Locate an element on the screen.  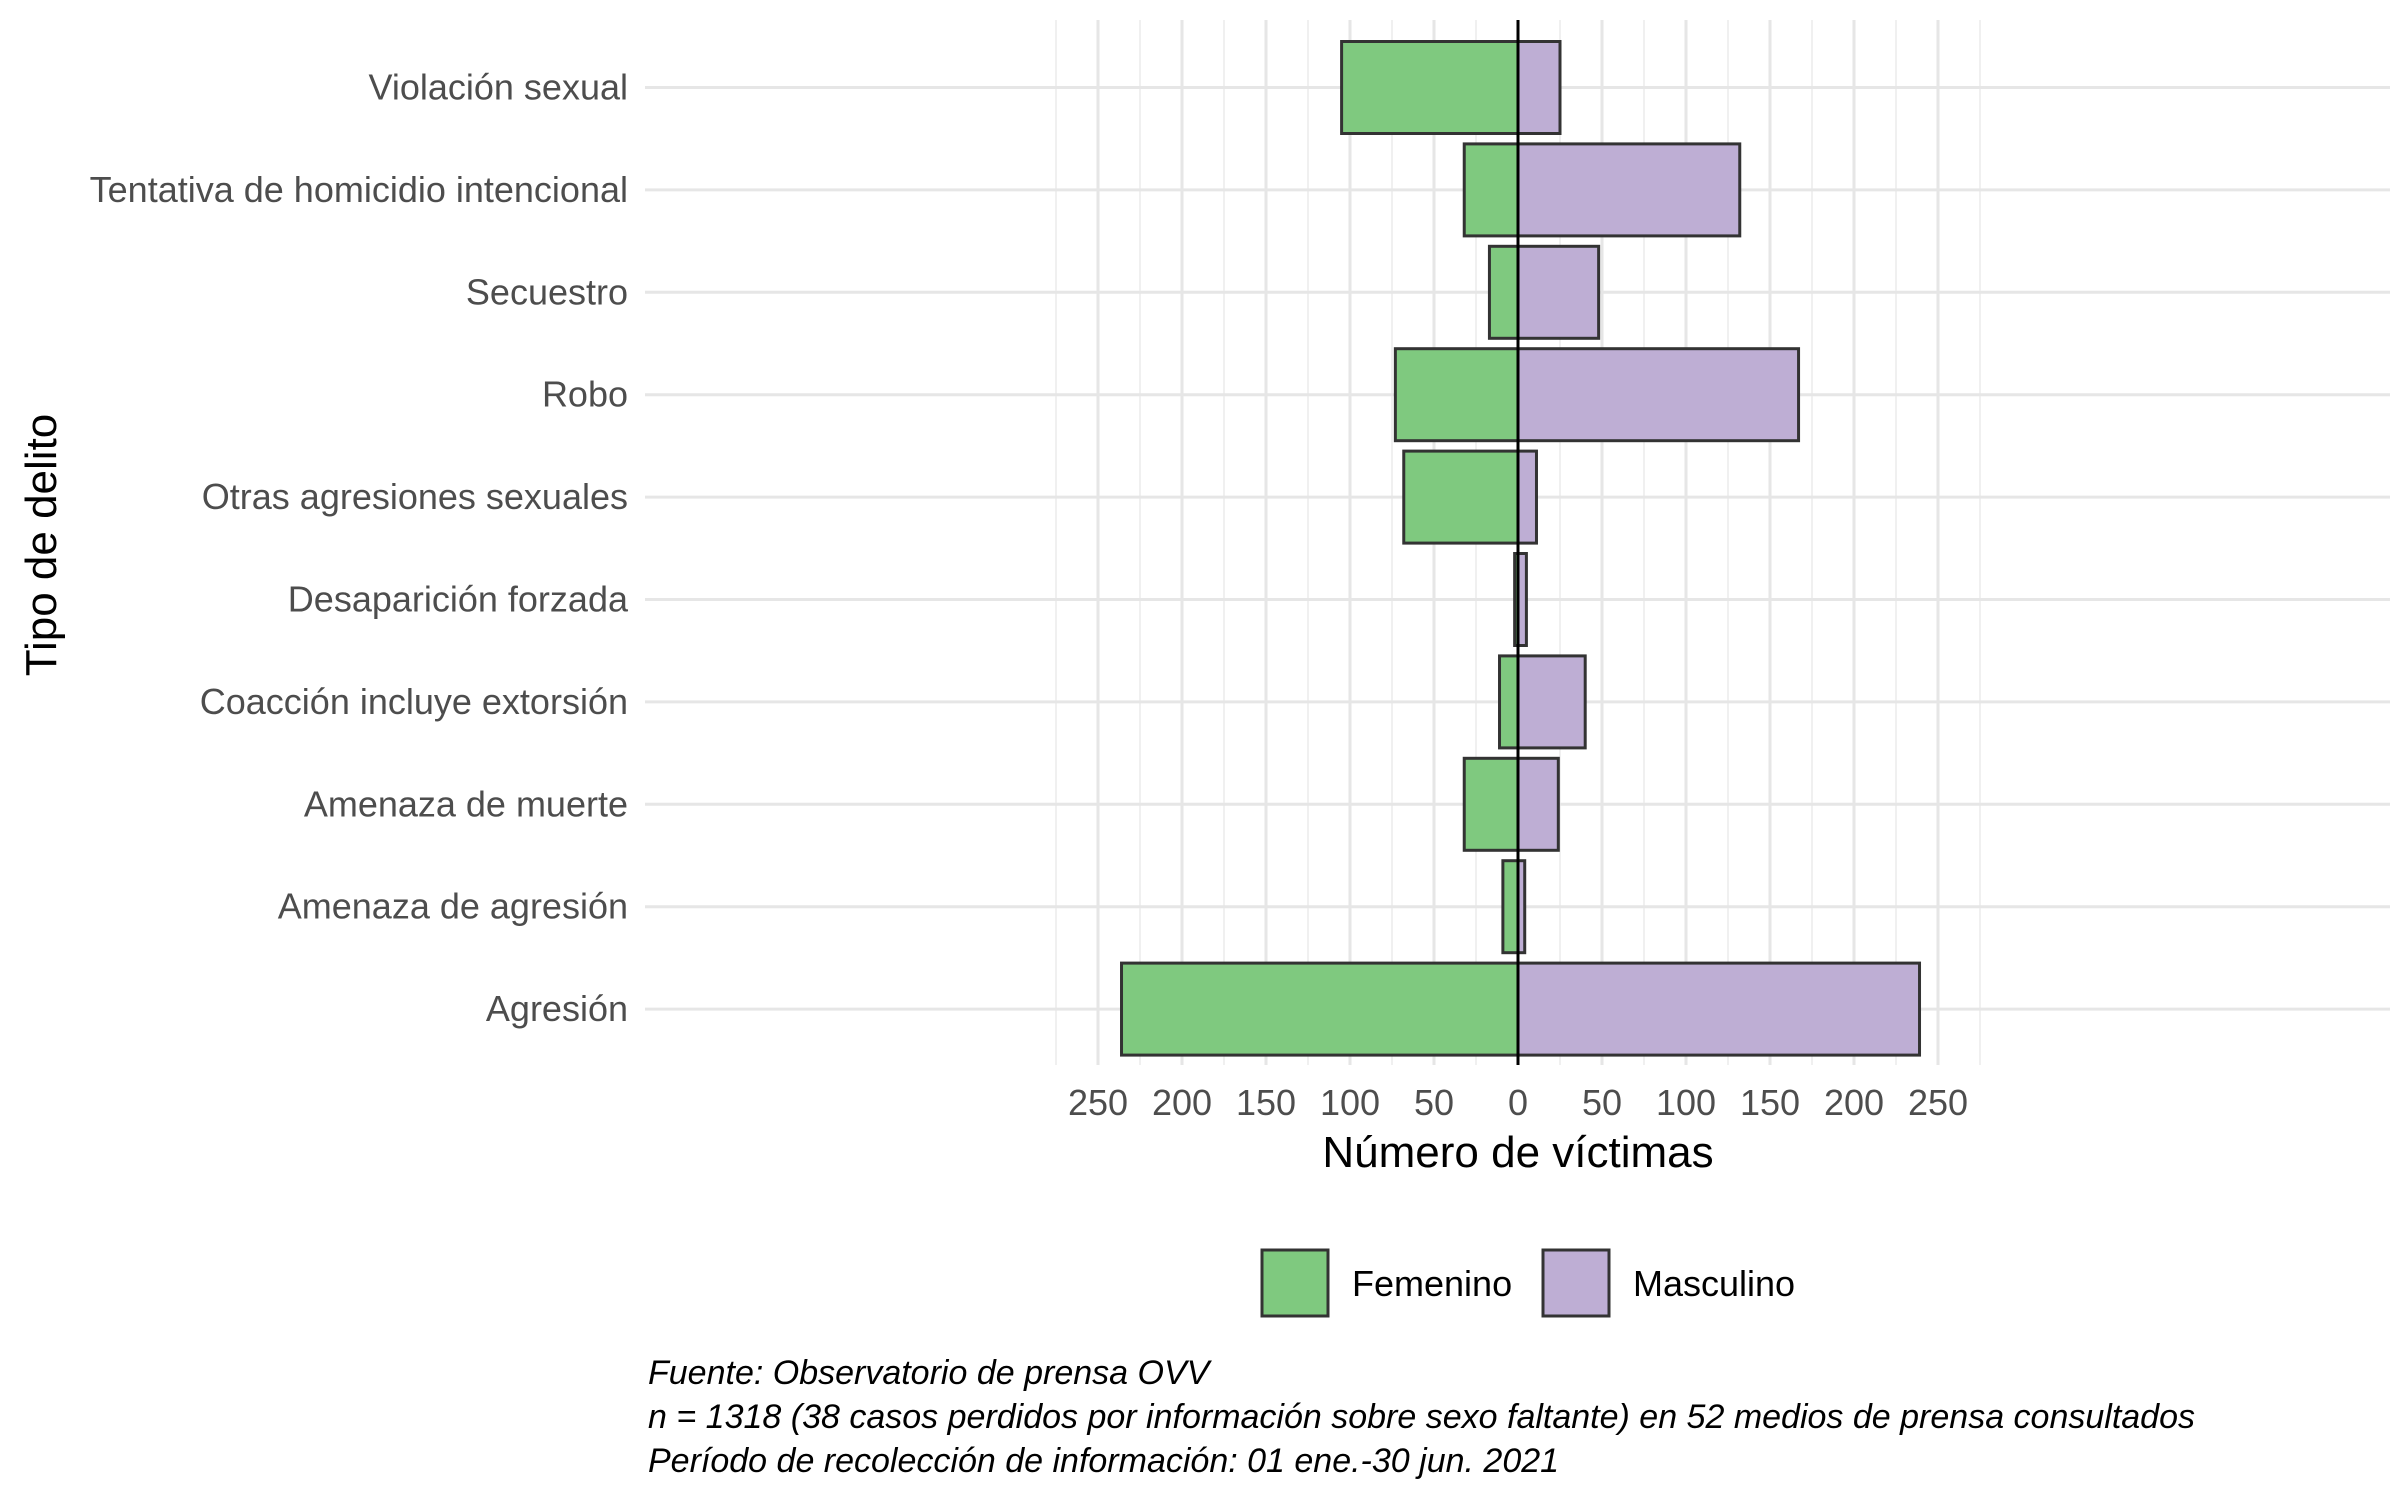
category-label: Otras agresiones sexuales is located at coordinates (415, 496).